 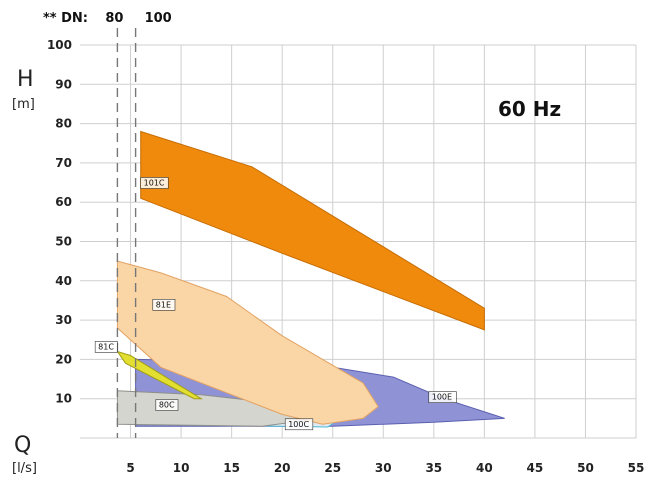 I want to click on dn-prefix: ** DN:, so click(x=65, y=18).